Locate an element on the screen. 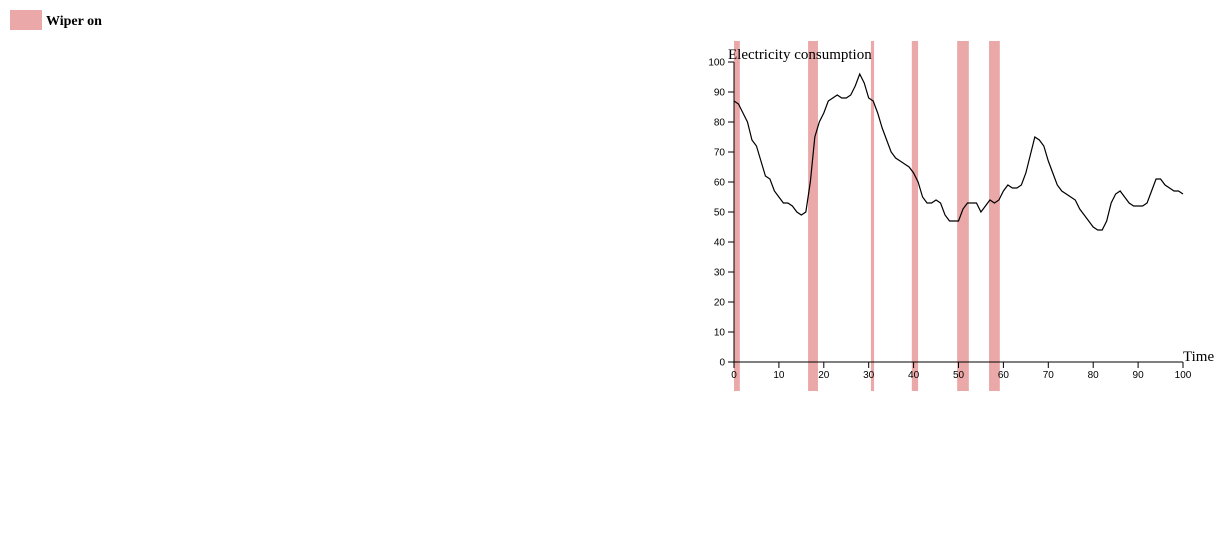 The height and width of the screenshot is (540, 1230). x-tick-label: 70 is located at coordinates (1049, 375).